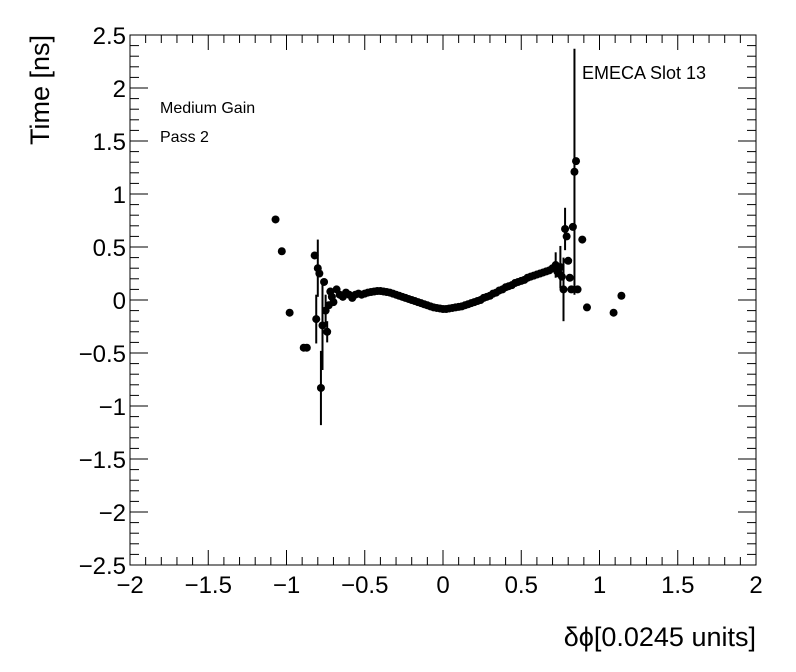 Image resolution: width=796 pixels, height=672 pixels. I want to click on x-tick-label: −0.5, so click(364, 585).